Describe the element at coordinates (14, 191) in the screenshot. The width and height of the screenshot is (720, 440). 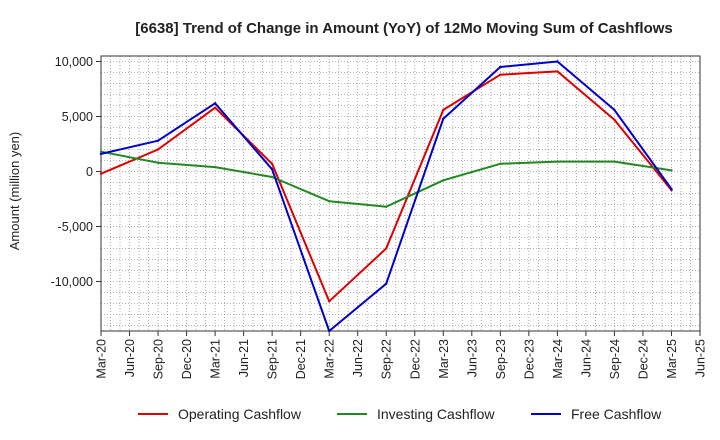
I see `y-axis-label: Amount (million yen)` at that location.